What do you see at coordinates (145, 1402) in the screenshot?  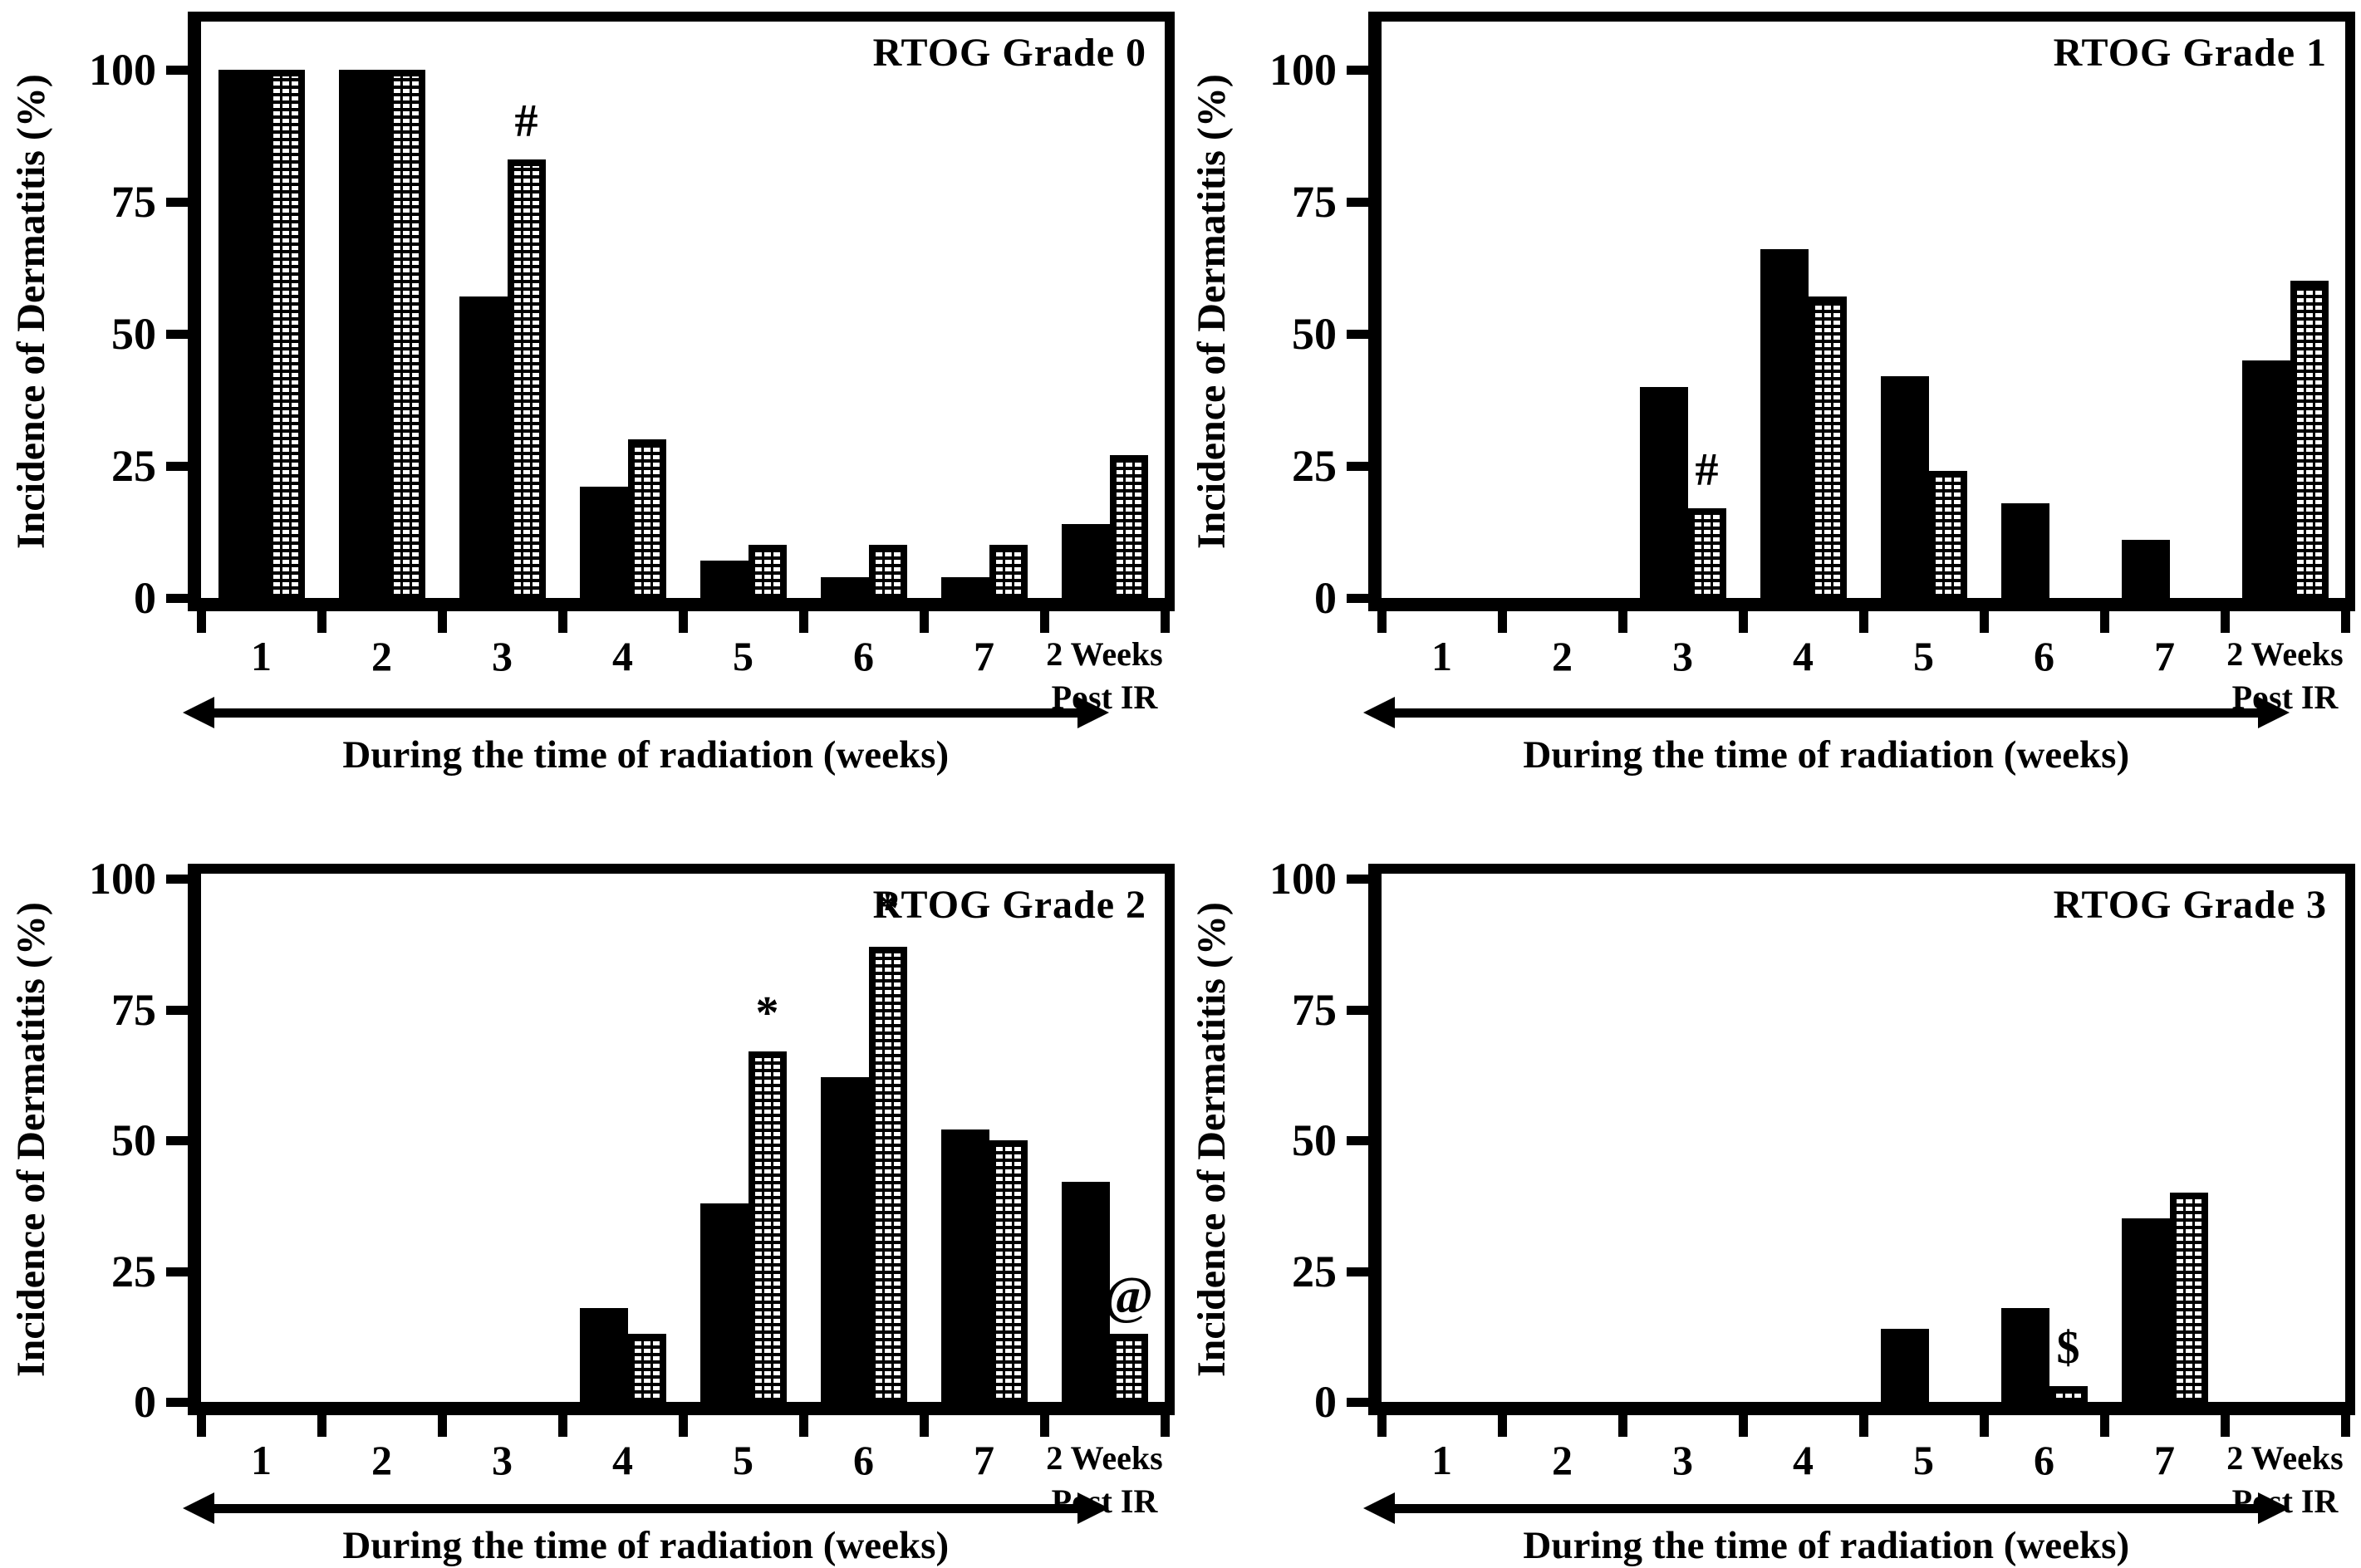 I see `y-tick-label: 0` at bounding box center [145, 1402].